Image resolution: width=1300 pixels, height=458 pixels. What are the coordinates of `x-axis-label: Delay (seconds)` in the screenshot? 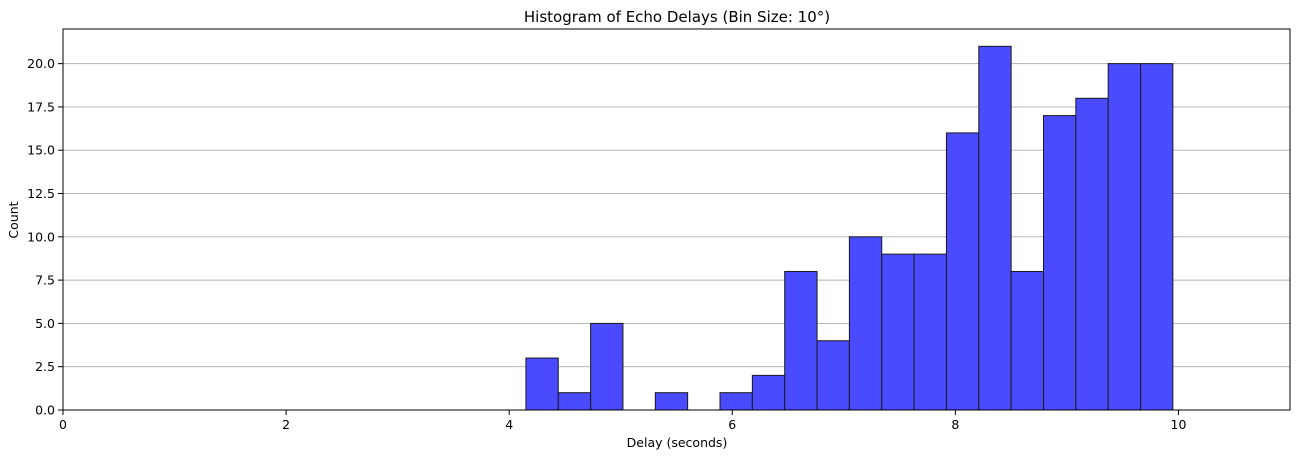 It's located at (677, 442).